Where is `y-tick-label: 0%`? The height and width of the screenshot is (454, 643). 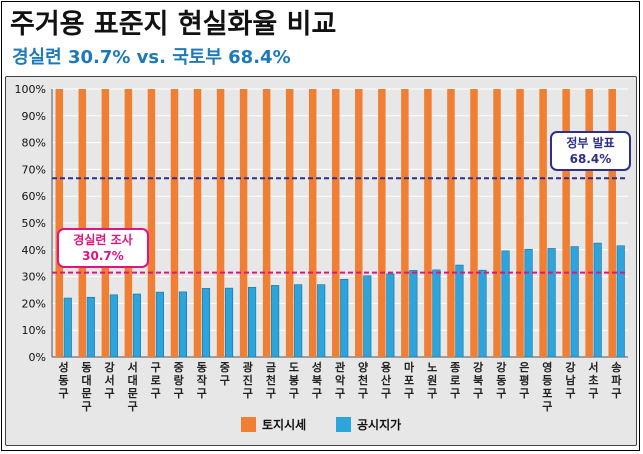 y-tick-label: 0% is located at coordinates (37, 357).